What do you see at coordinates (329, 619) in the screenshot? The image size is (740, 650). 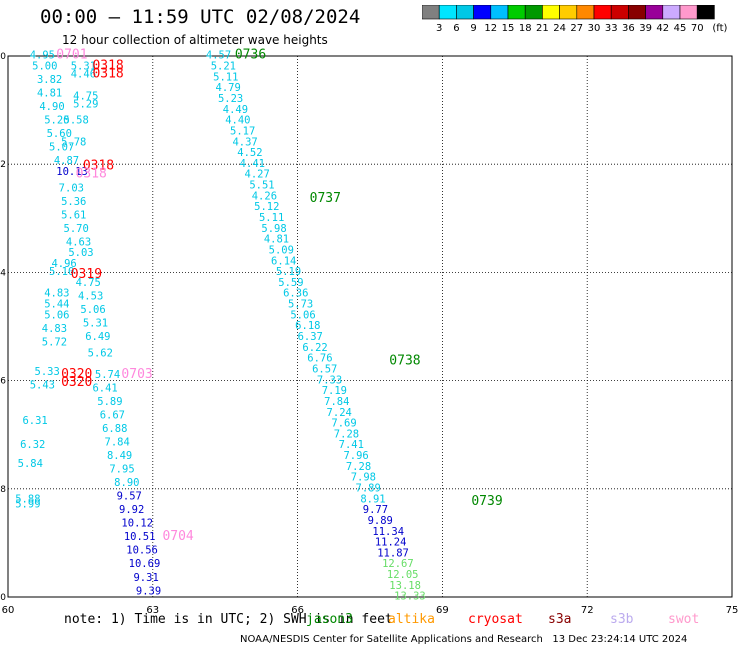 I see `legend-jason3: jason3` at bounding box center [329, 619].